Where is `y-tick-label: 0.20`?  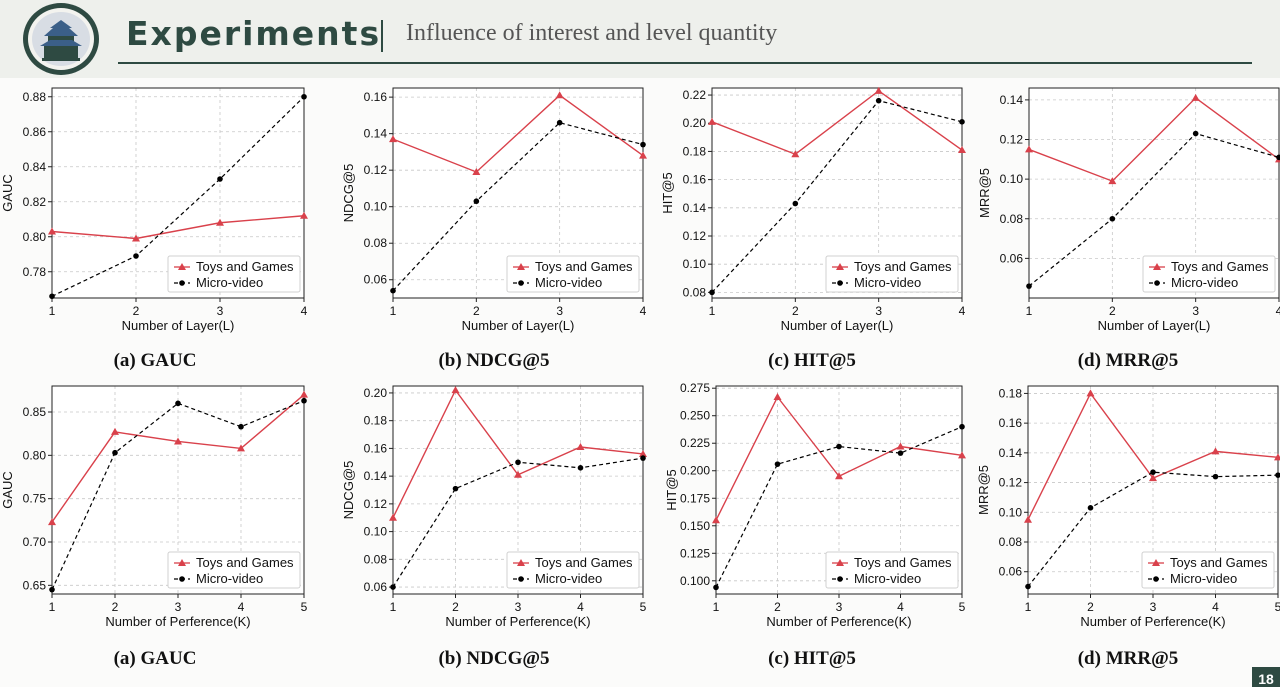 y-tick-label: 0.20 is located at coordinates (695, 123).